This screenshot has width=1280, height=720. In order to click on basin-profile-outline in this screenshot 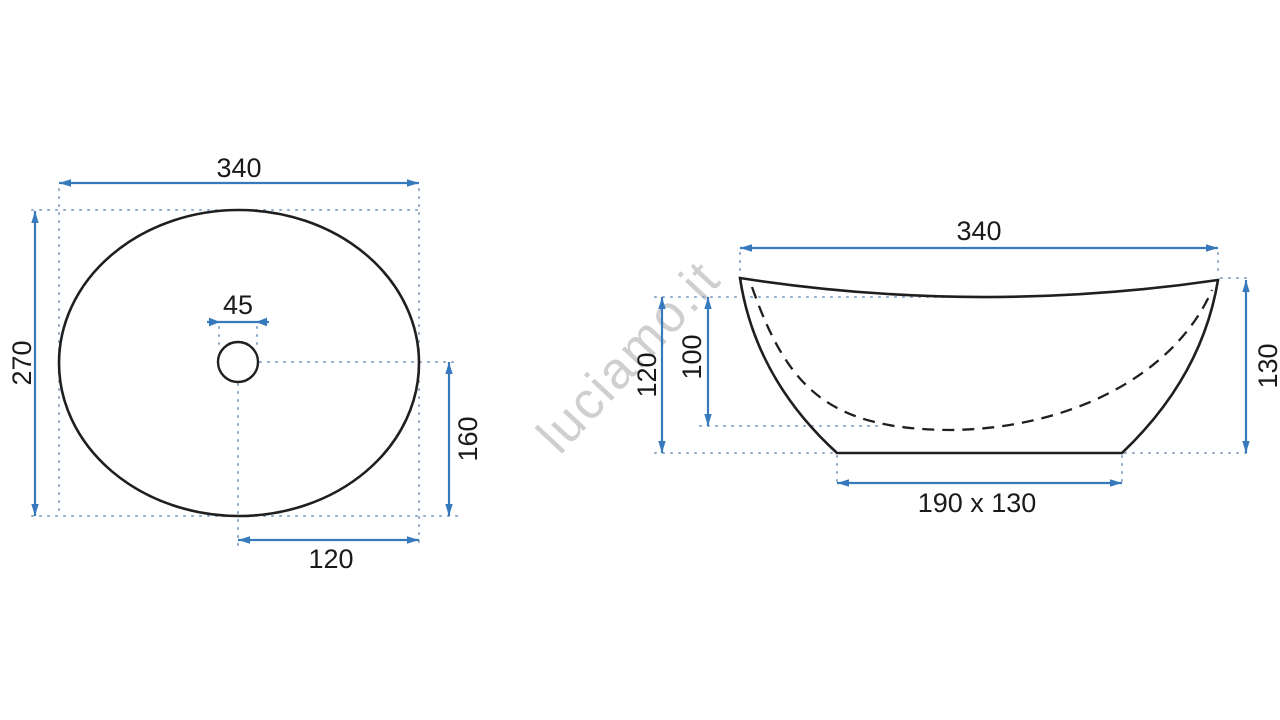, I will do `click(979, 365)`.